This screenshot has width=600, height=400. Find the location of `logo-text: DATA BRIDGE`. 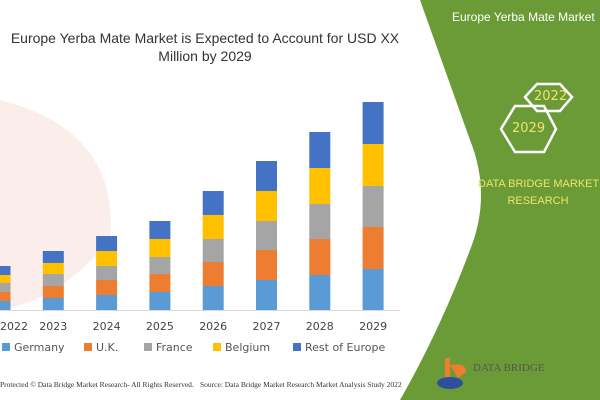

logo-text: DATA BRIDGE is located at coordinates (509, 368).